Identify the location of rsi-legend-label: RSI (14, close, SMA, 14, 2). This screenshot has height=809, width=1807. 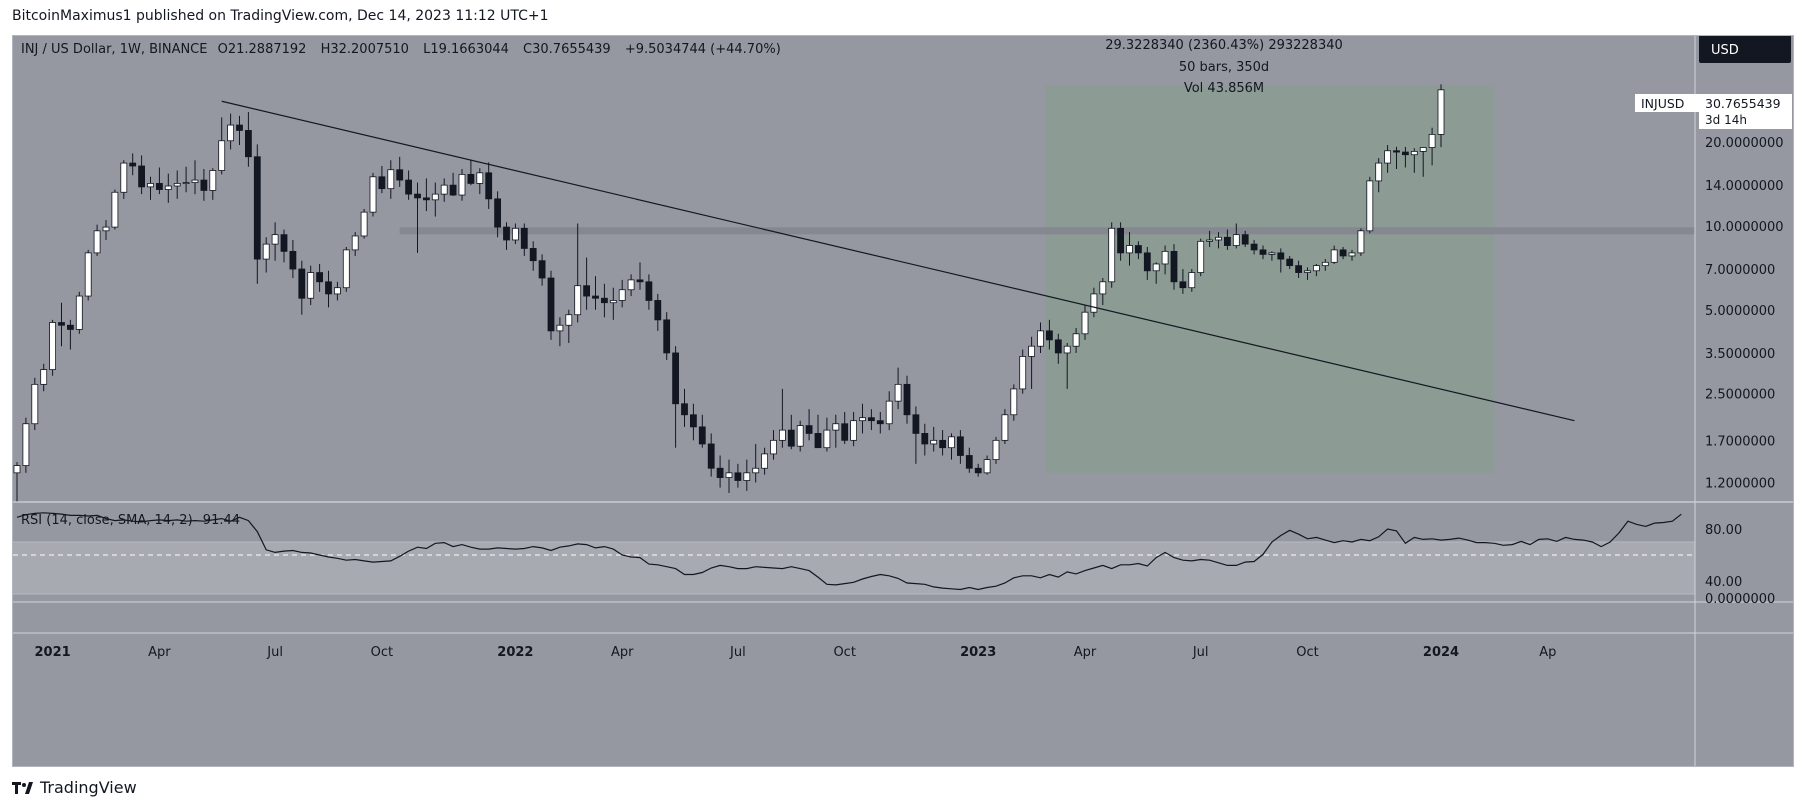
(107, 520).